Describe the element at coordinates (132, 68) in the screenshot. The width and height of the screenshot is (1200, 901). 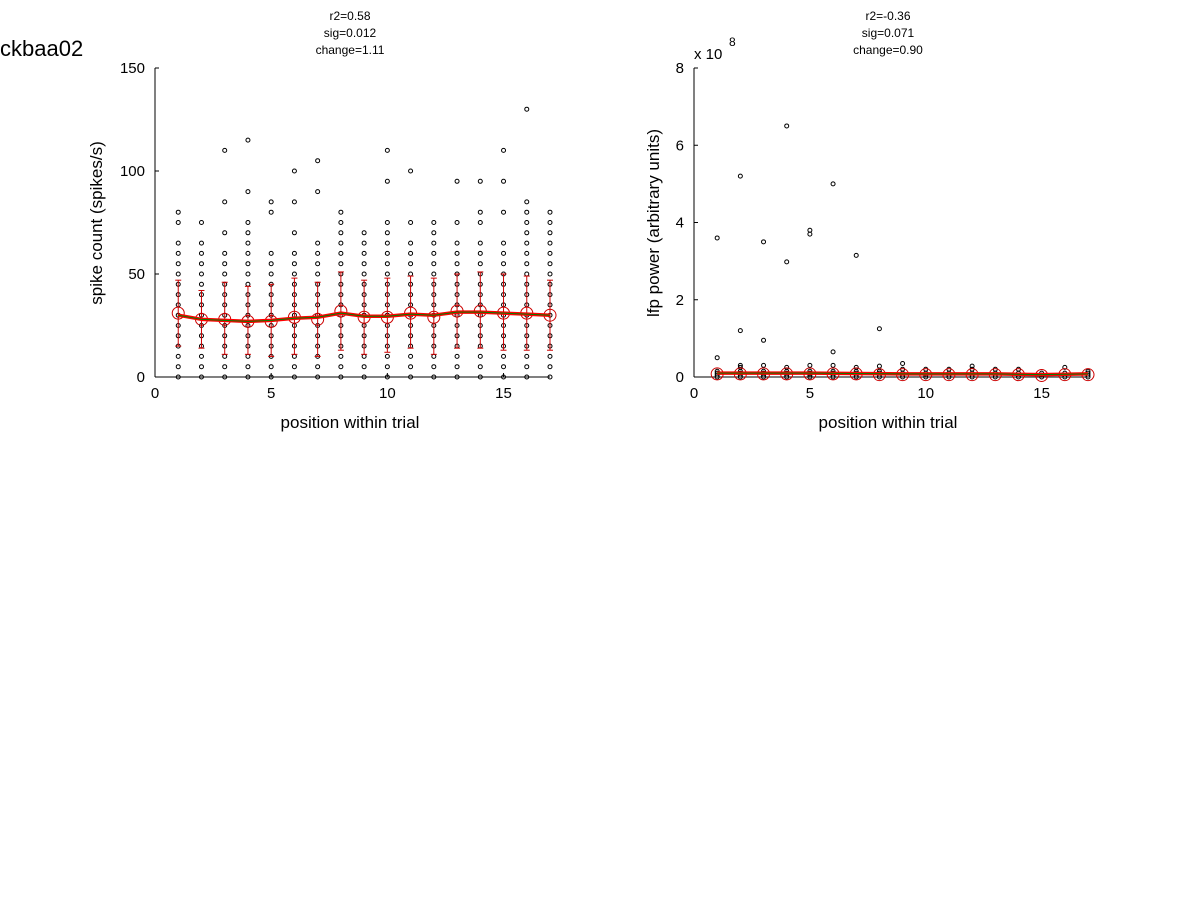
I see `y-tick-label: 150` at that location.